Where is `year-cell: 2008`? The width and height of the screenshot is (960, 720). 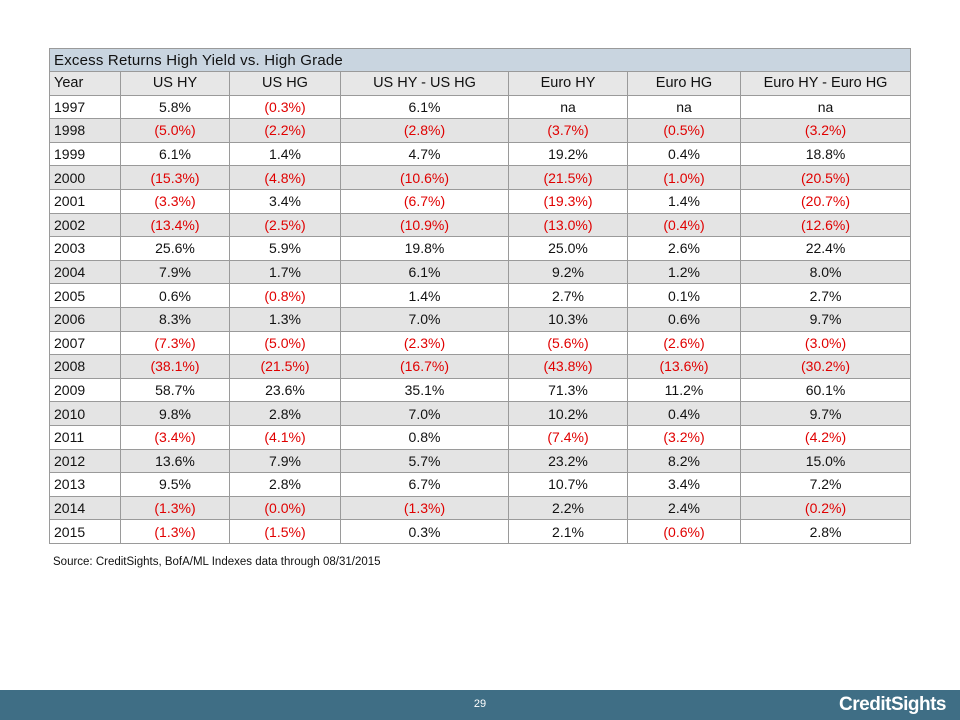 year-cell: 2008 is located at coordinates (85, 366).